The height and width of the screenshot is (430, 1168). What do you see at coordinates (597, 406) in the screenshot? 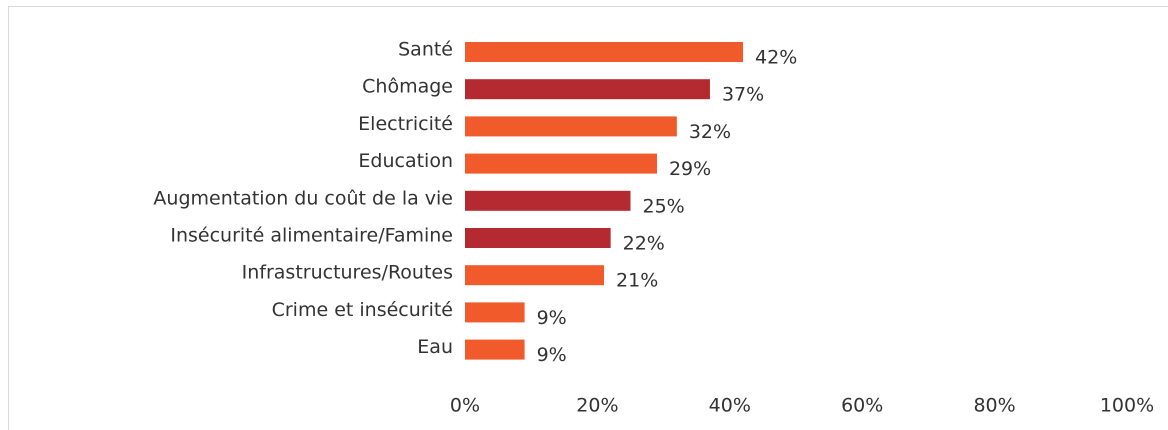
I see `x-tick-label: 20%` at bounding box center [597, 406].